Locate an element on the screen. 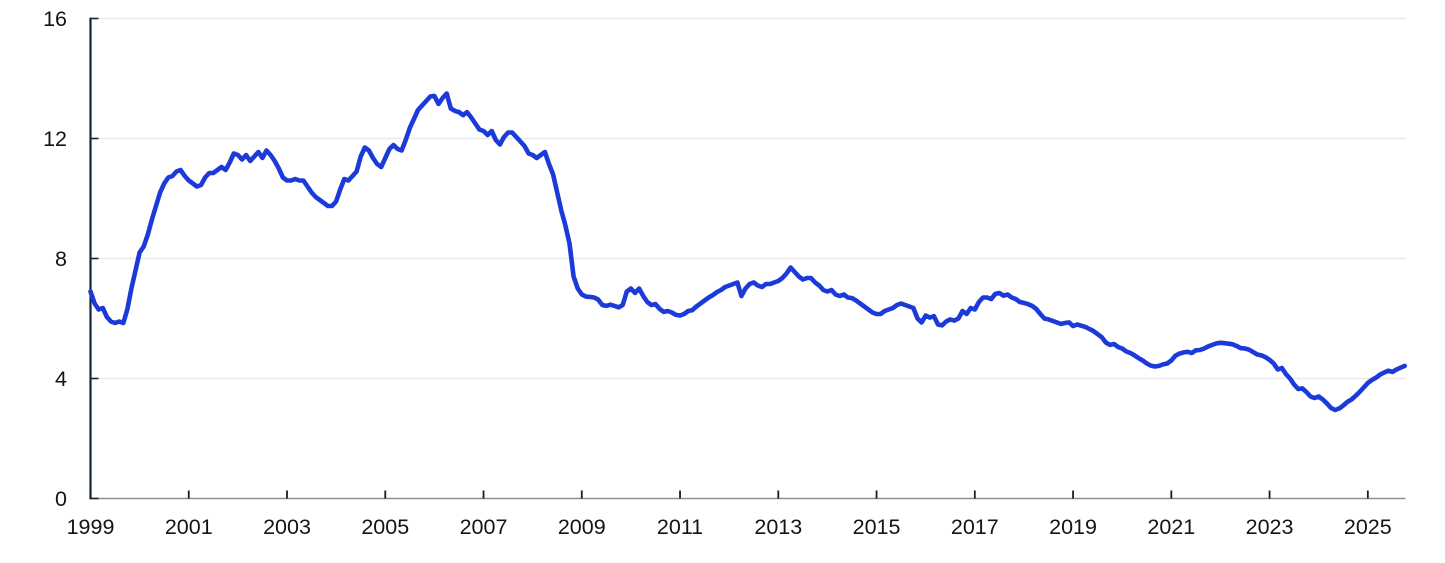 This screenshot has height=563, width=1445. y-tick-label-0: 0 is located at coordinates (61, 499).